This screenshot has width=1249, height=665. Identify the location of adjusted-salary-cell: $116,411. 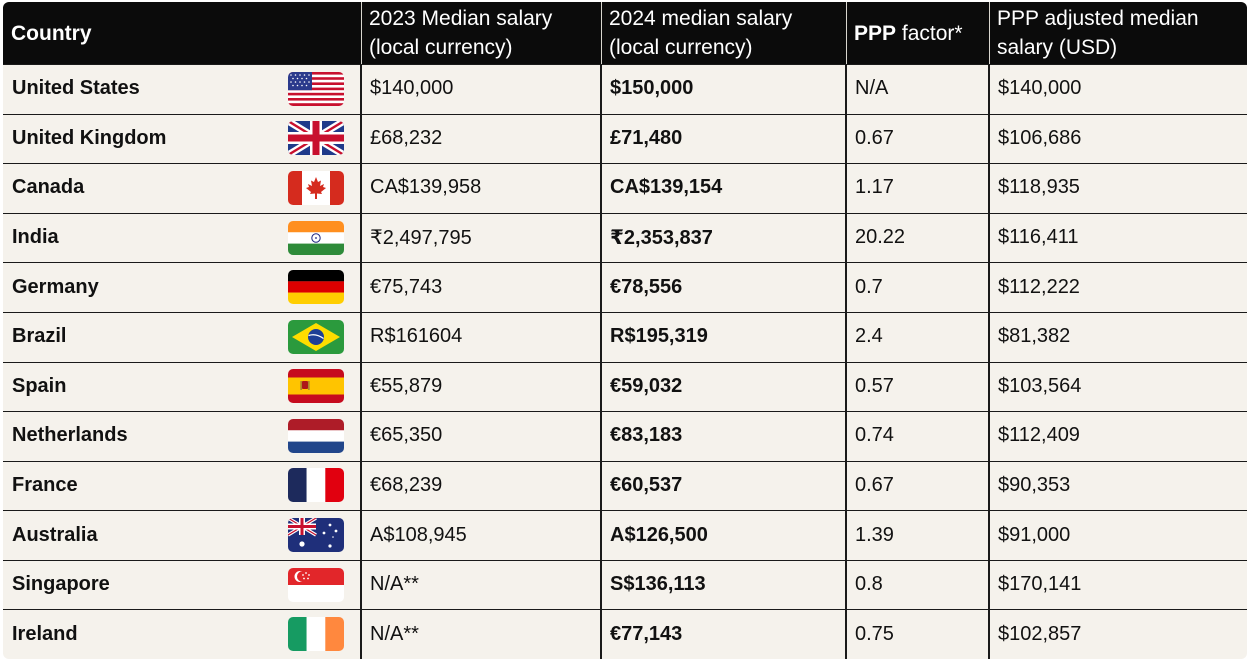
(1038, 237).